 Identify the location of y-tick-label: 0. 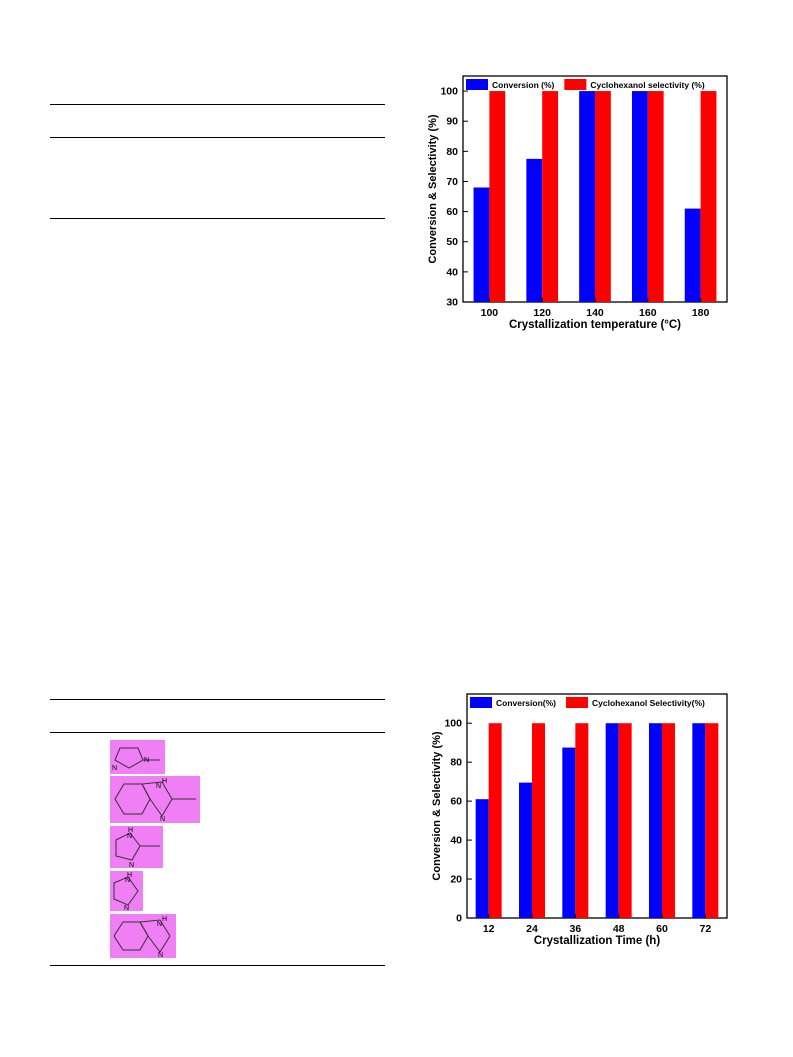
(459, 919).